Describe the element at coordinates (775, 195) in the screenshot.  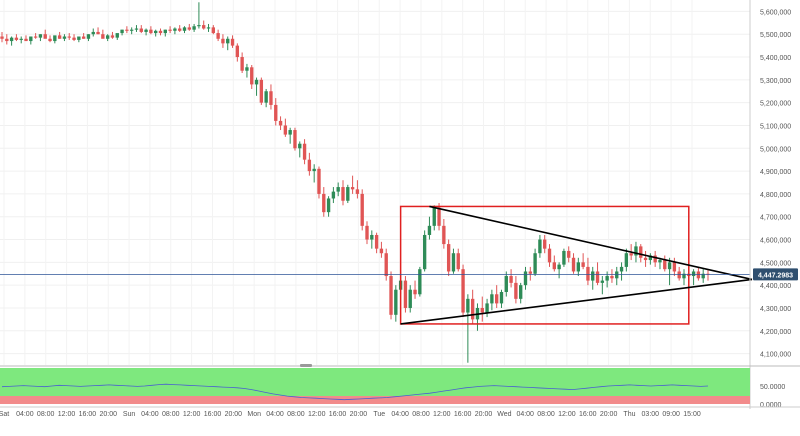
I see `y-tick-label: 4,800,000` at that location.